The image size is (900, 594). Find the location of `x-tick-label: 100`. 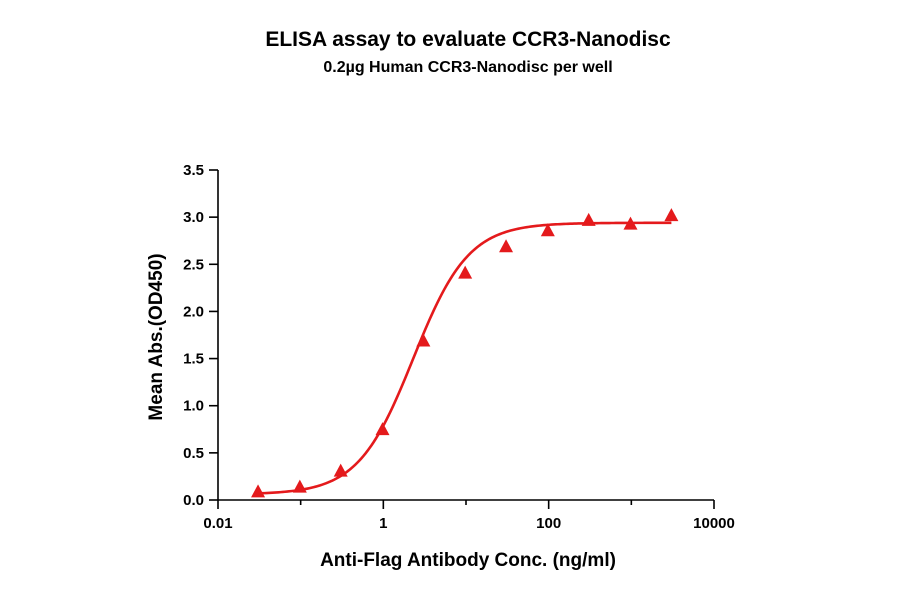

x-tick-label: 100 is located at coordinates (548, 523).